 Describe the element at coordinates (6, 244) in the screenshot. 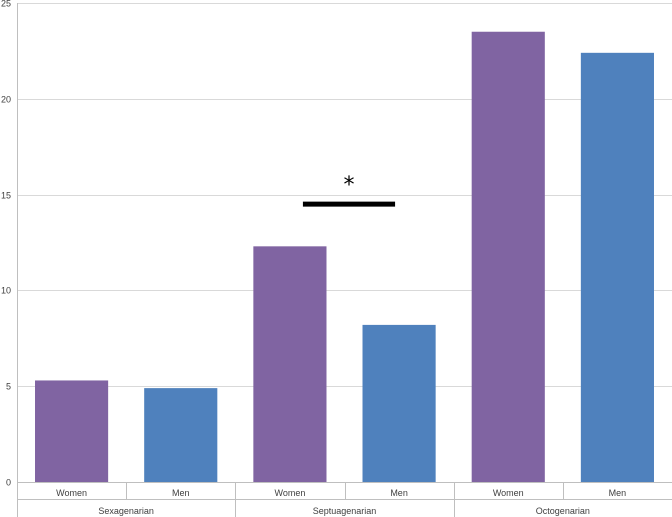

I see `y-axis-ticks: 0 5 10 15 20 25` at that location.